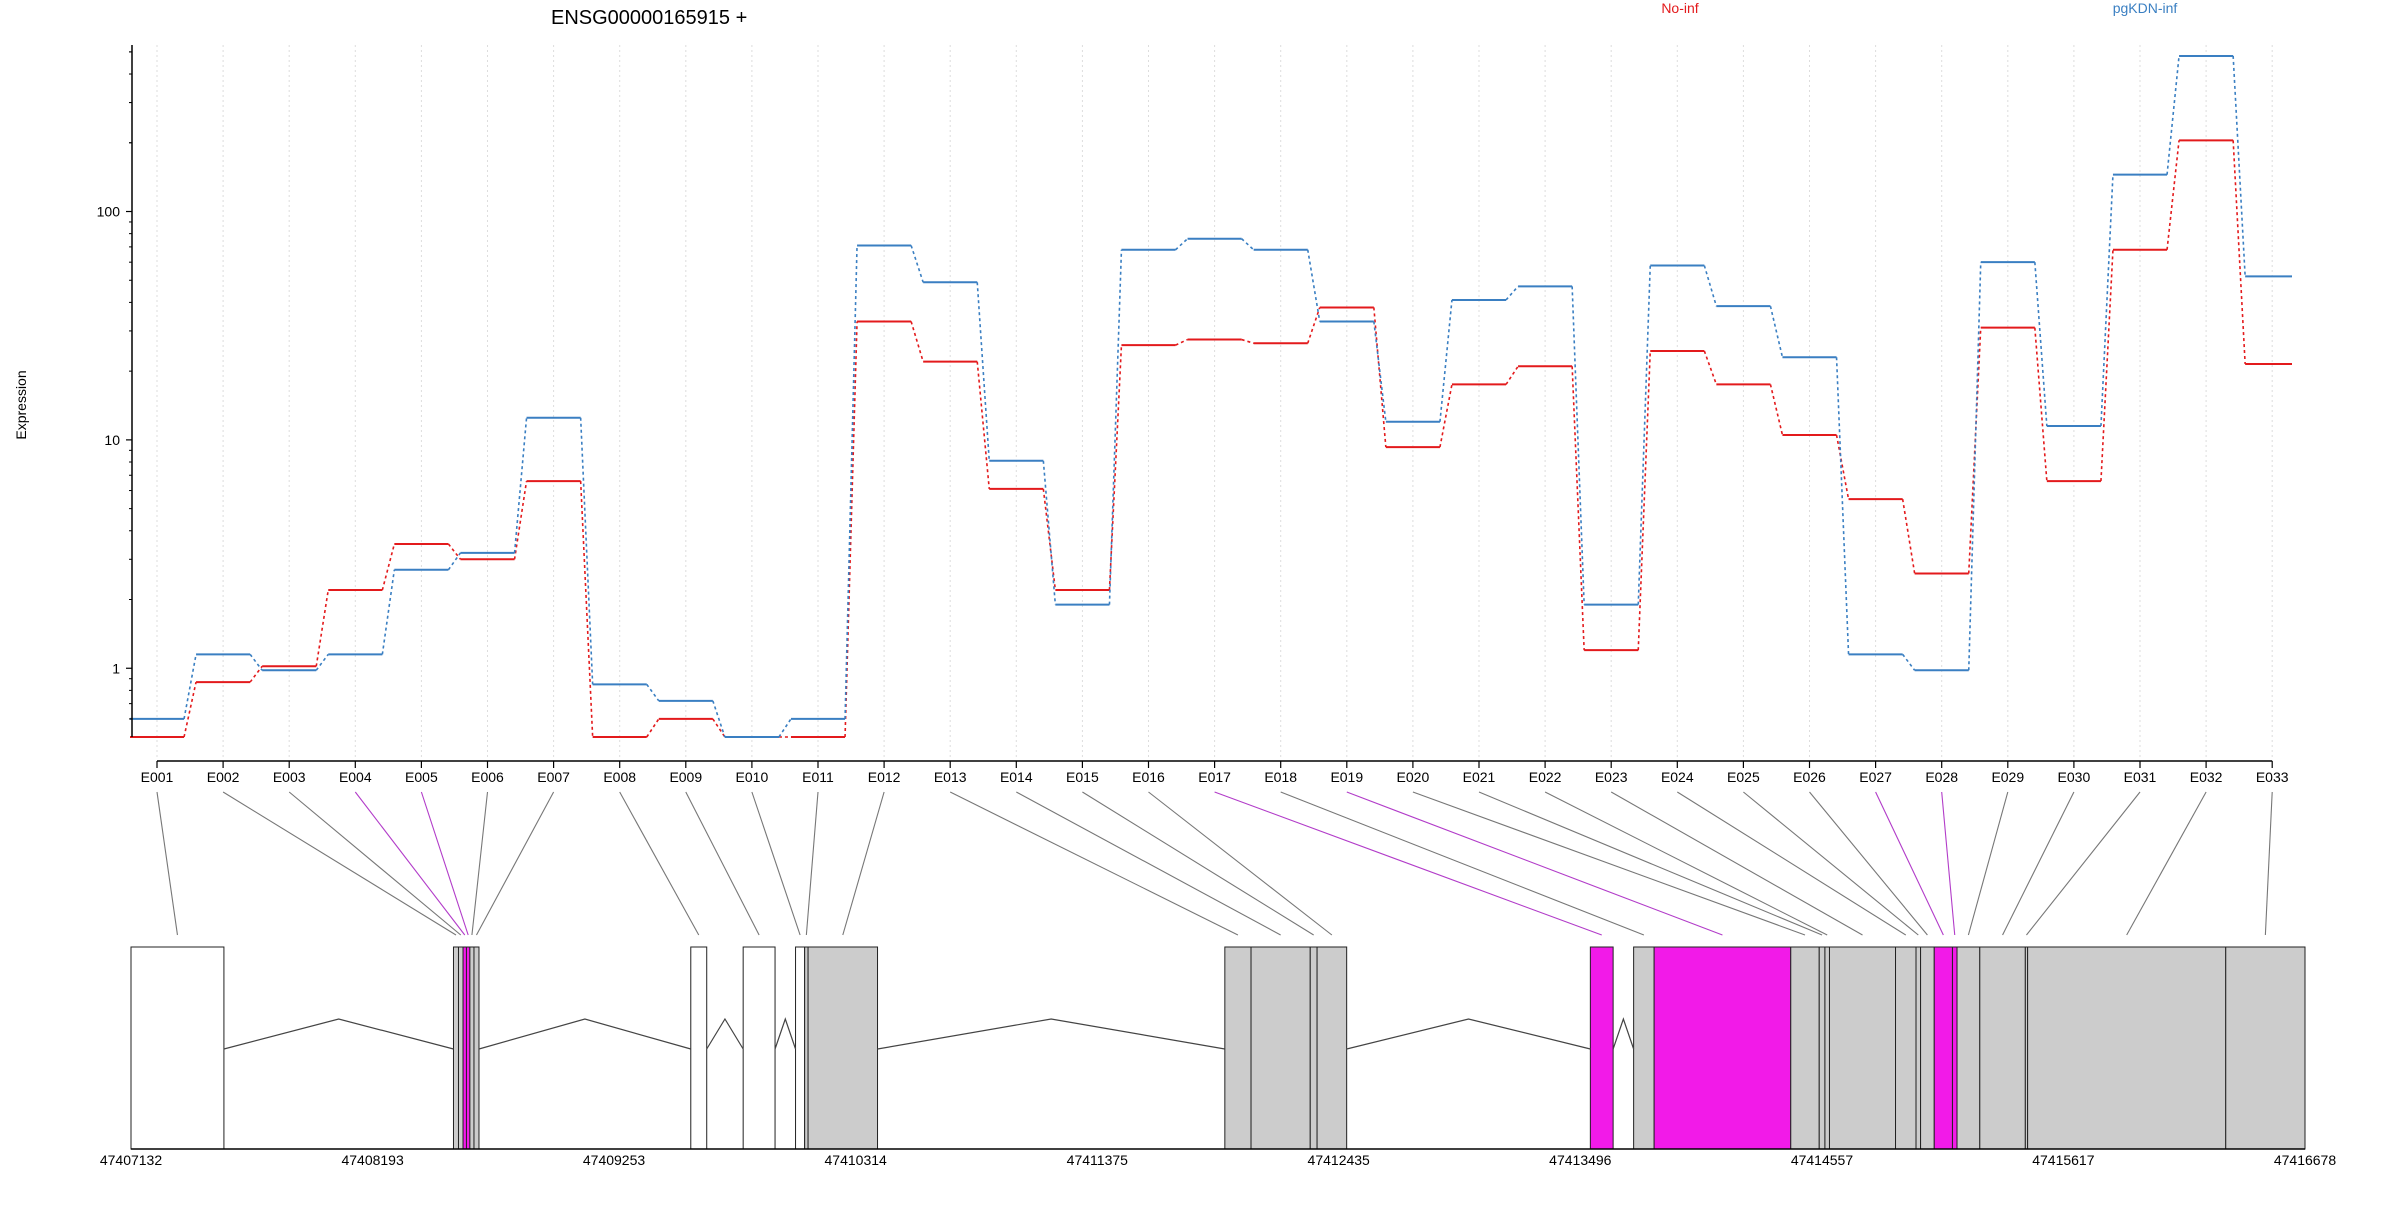 This screenshot has width=2400, height=1205. I want to click on x-tick-label: E024, so click(1677, 777).